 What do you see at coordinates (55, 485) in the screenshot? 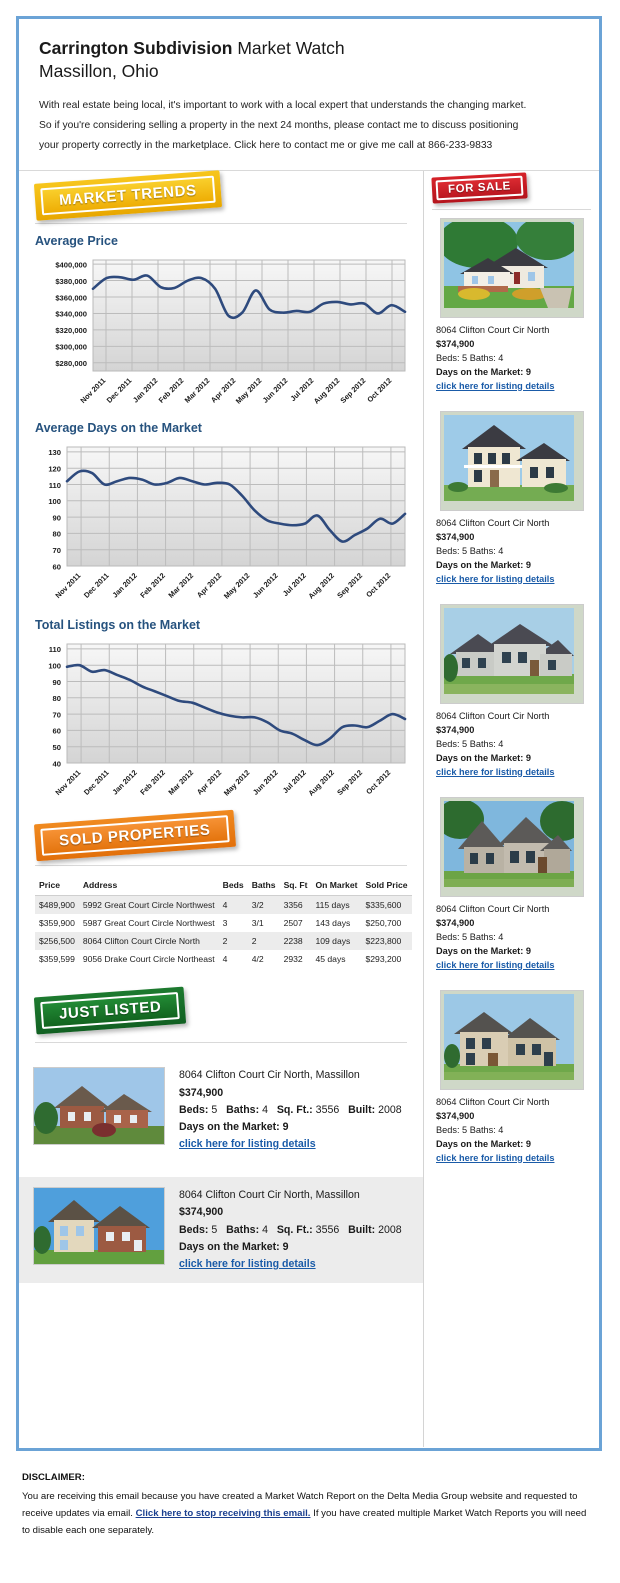
I see `svg-text: 110` at bounding box center [55, 485].